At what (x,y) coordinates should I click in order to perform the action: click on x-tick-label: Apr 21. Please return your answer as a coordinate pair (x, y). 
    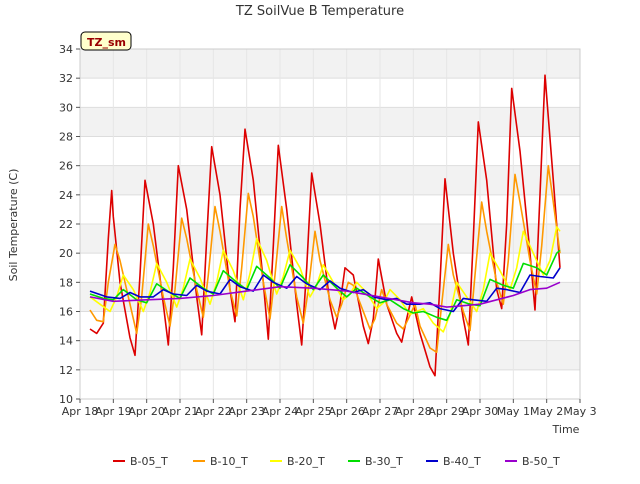
    Looking at the image, I should click on (180, 411).